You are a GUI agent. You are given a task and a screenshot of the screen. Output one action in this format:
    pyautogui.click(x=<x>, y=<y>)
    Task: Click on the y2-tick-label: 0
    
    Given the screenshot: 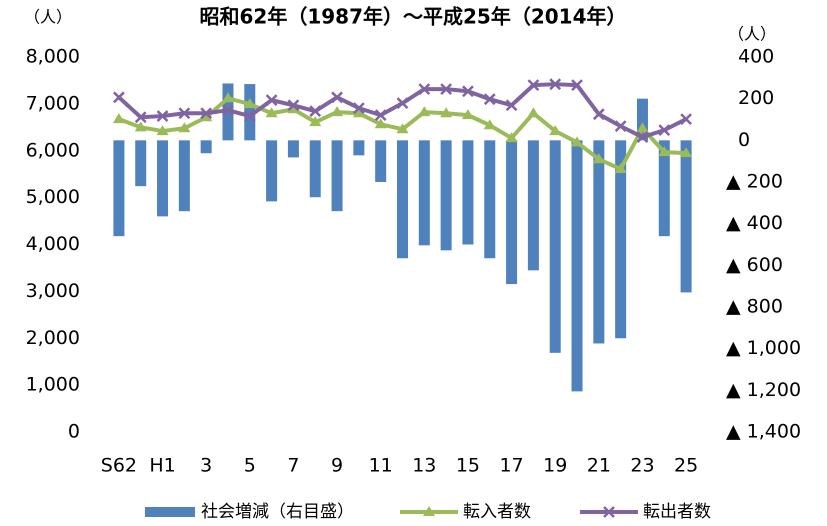 What is the action you would take?
    pyautogui.click(x=744, y=140)
    